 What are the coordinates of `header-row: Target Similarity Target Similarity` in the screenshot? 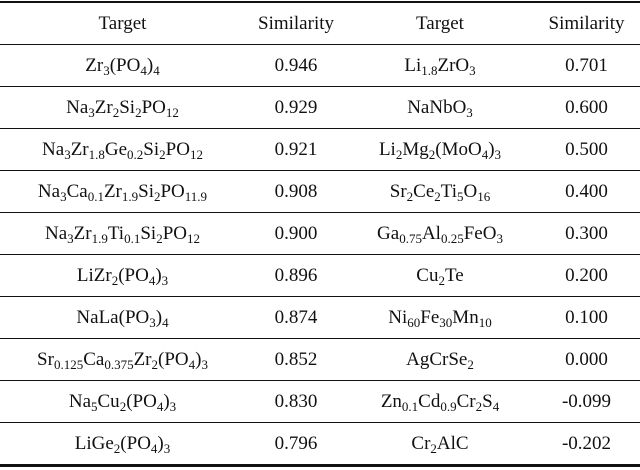 It's located at (320, 23).